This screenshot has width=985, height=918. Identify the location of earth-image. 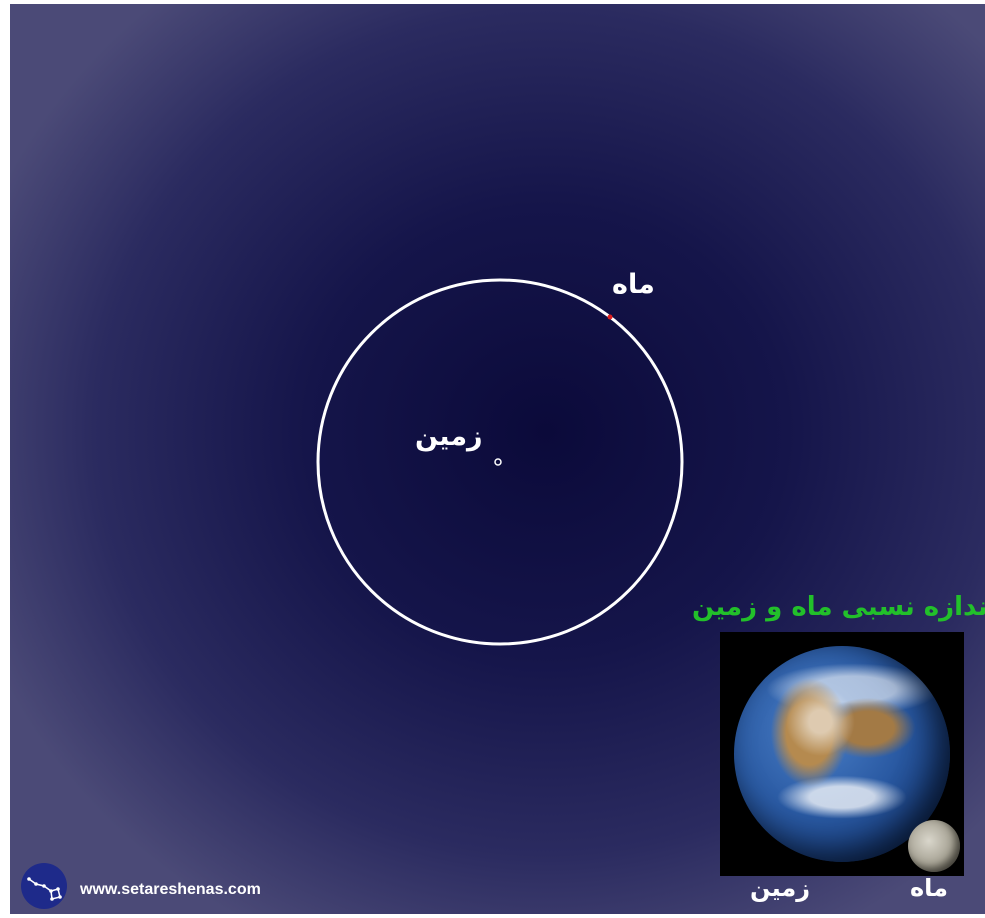
(842, 754).